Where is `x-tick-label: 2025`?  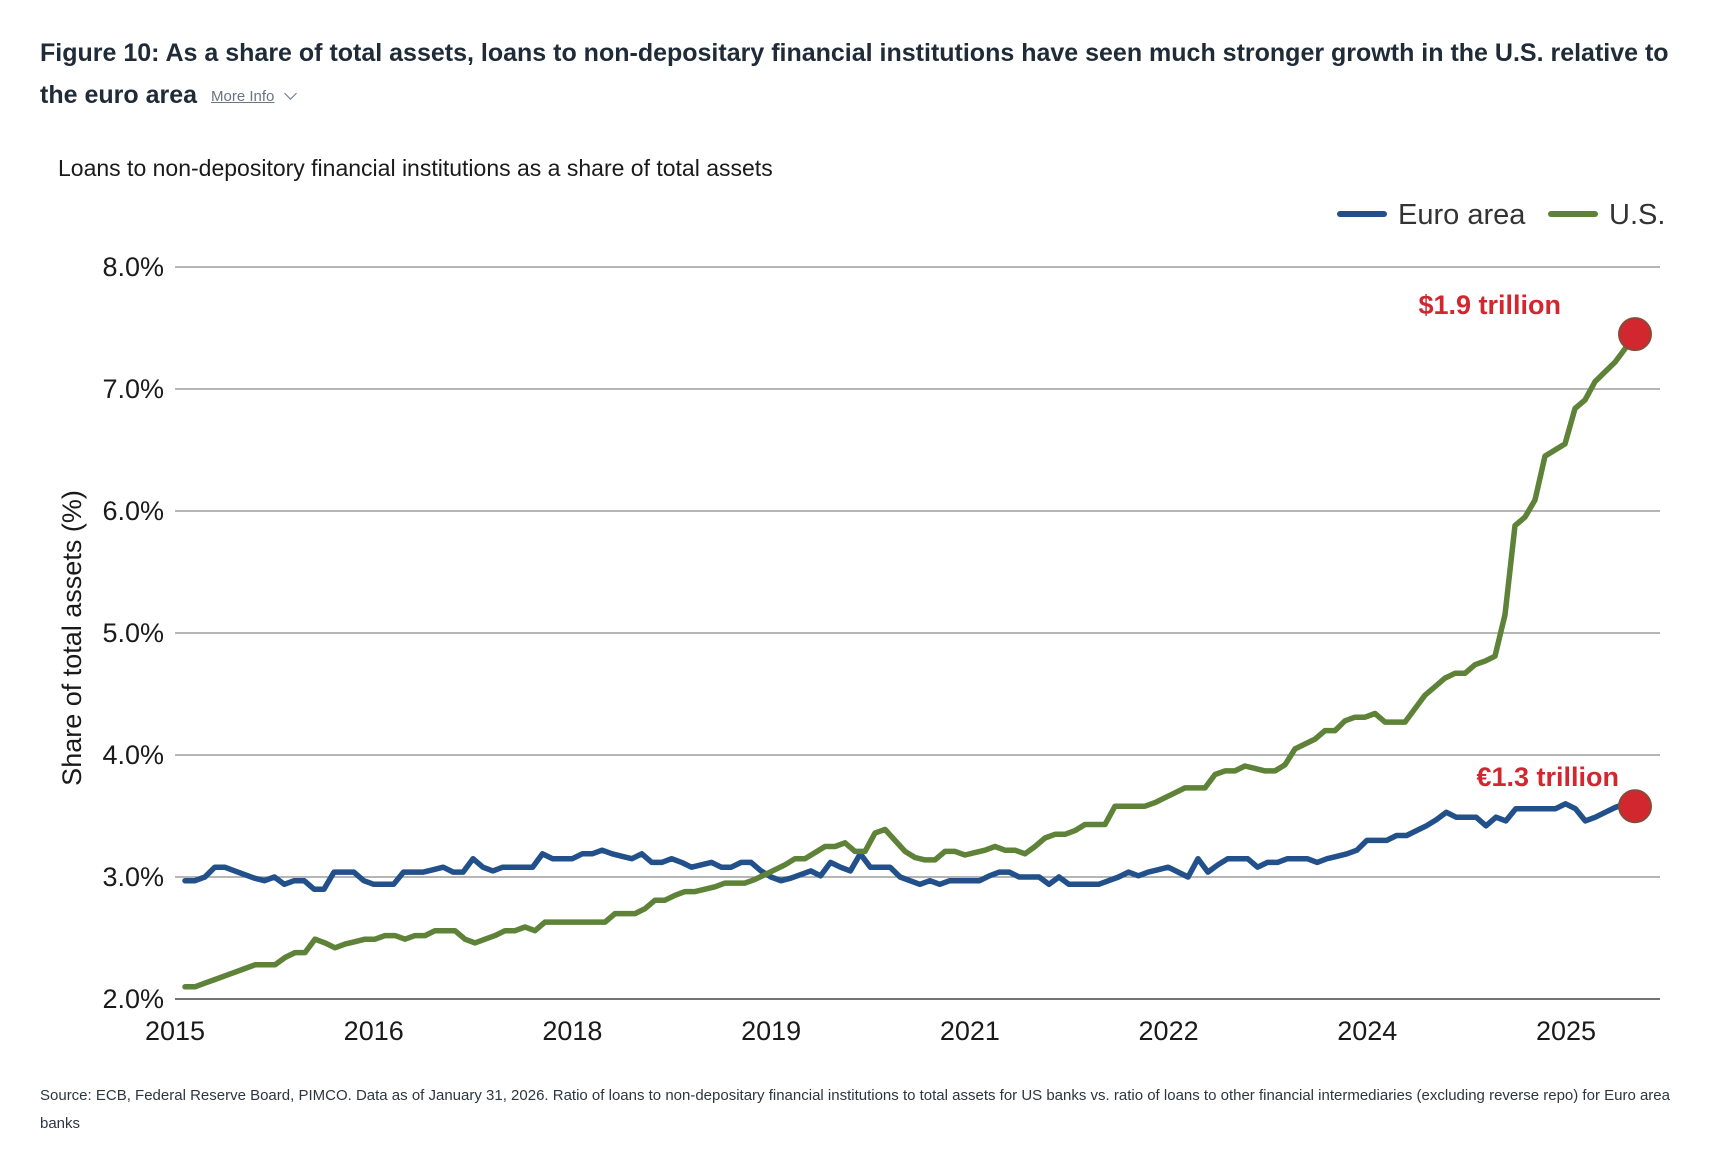
x-tick-label: 2025 is located at coordinates (1566, 1031).